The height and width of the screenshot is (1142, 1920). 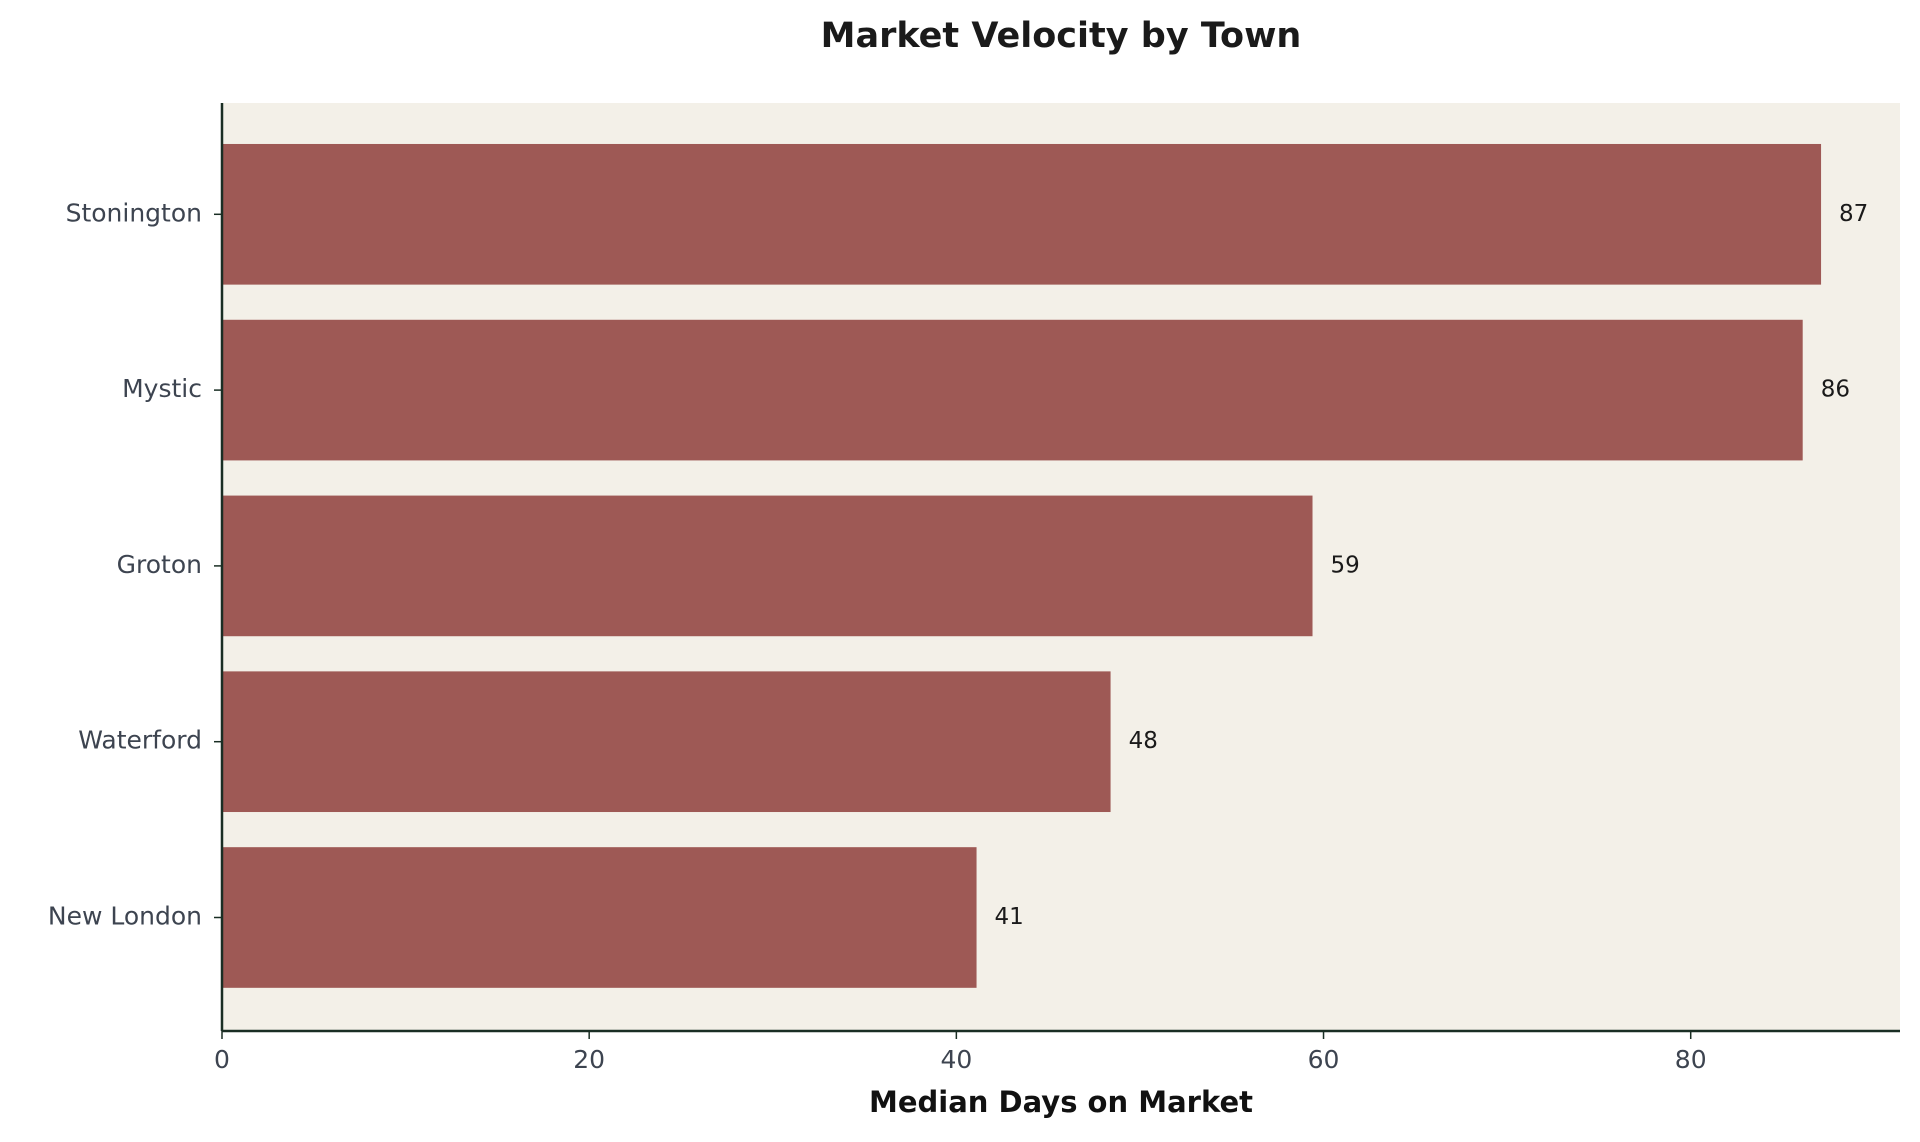 What do you see at coordinates (1345, 565) in the screenshot?
I see `value-label: 59` at bounding box center [1345, 565].